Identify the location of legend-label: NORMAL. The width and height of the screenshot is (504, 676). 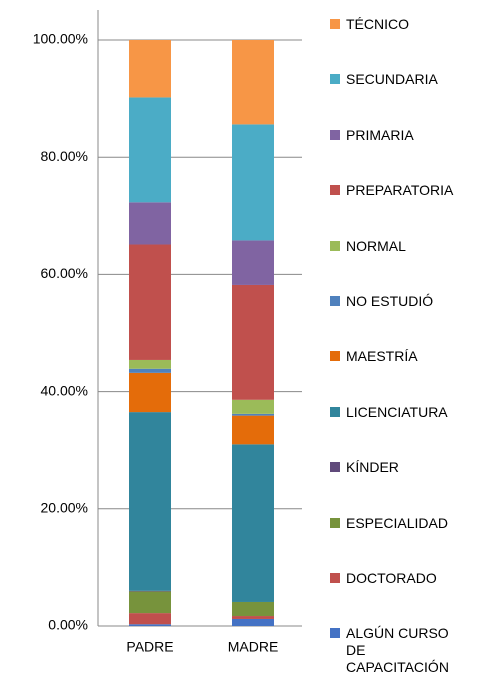
(376, 245).